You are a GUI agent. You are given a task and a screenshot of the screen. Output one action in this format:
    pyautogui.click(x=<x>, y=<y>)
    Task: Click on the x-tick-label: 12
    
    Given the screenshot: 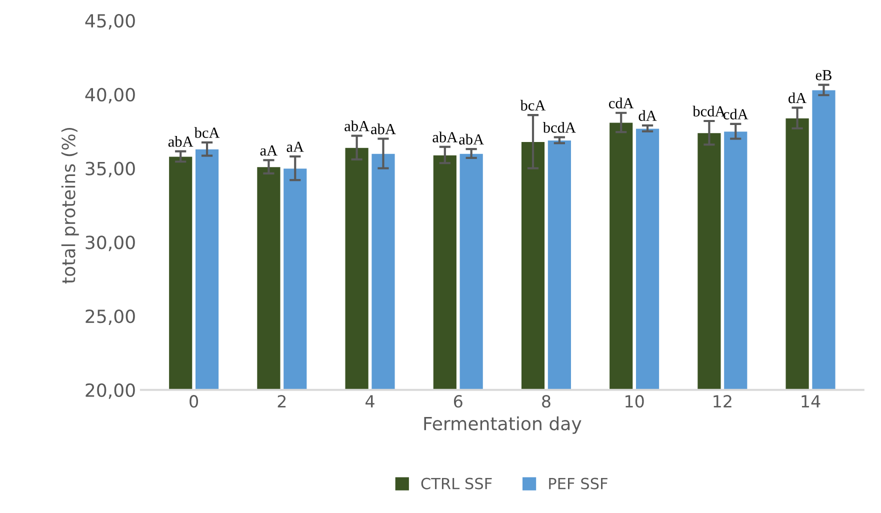 What is the action you would take?
    pyautogui.click(x=723, y=401)
    